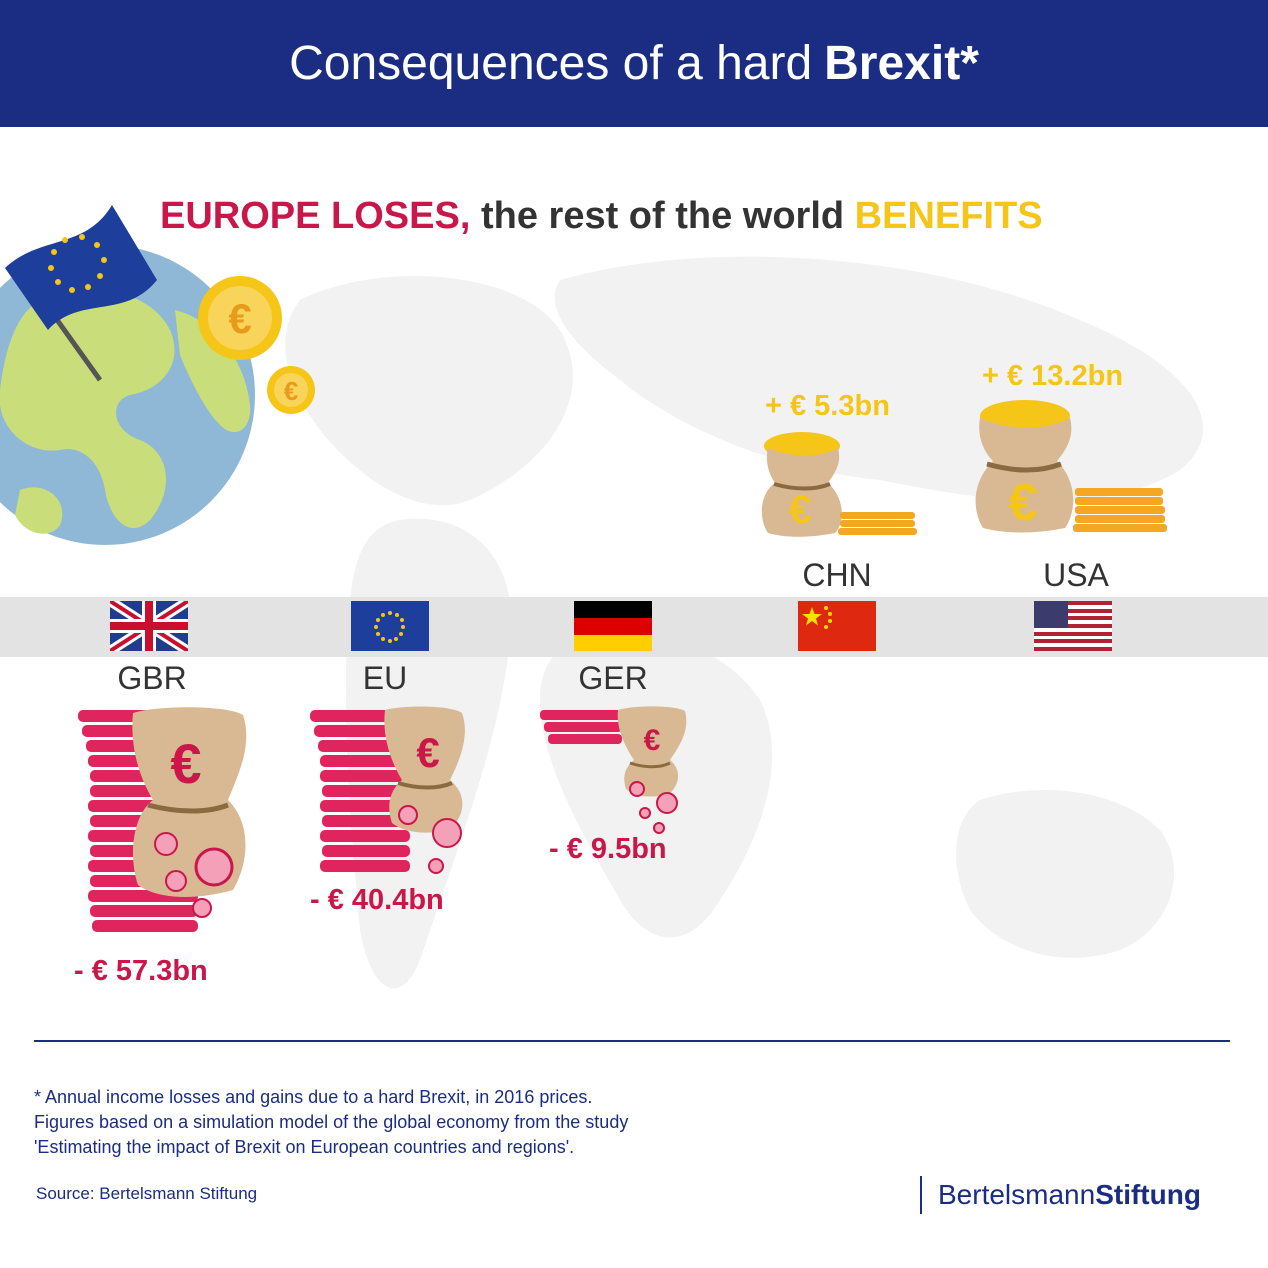  I want to click on chn-flag-icon, so click(837, 626).